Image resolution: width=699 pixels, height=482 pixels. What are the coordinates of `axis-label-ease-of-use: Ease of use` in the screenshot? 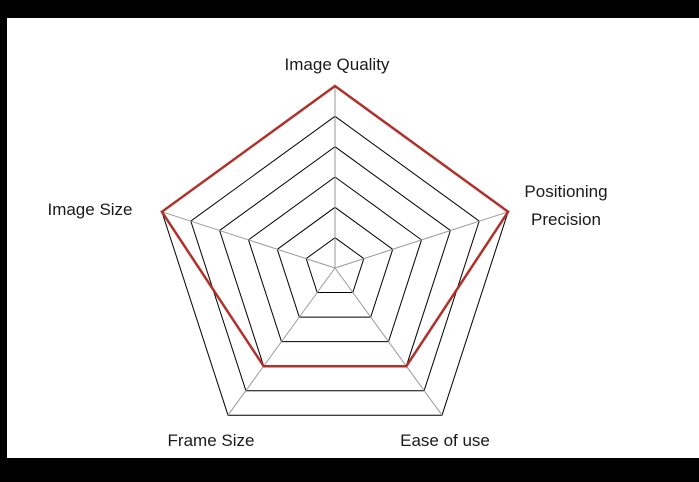 It's located at (445, 440).